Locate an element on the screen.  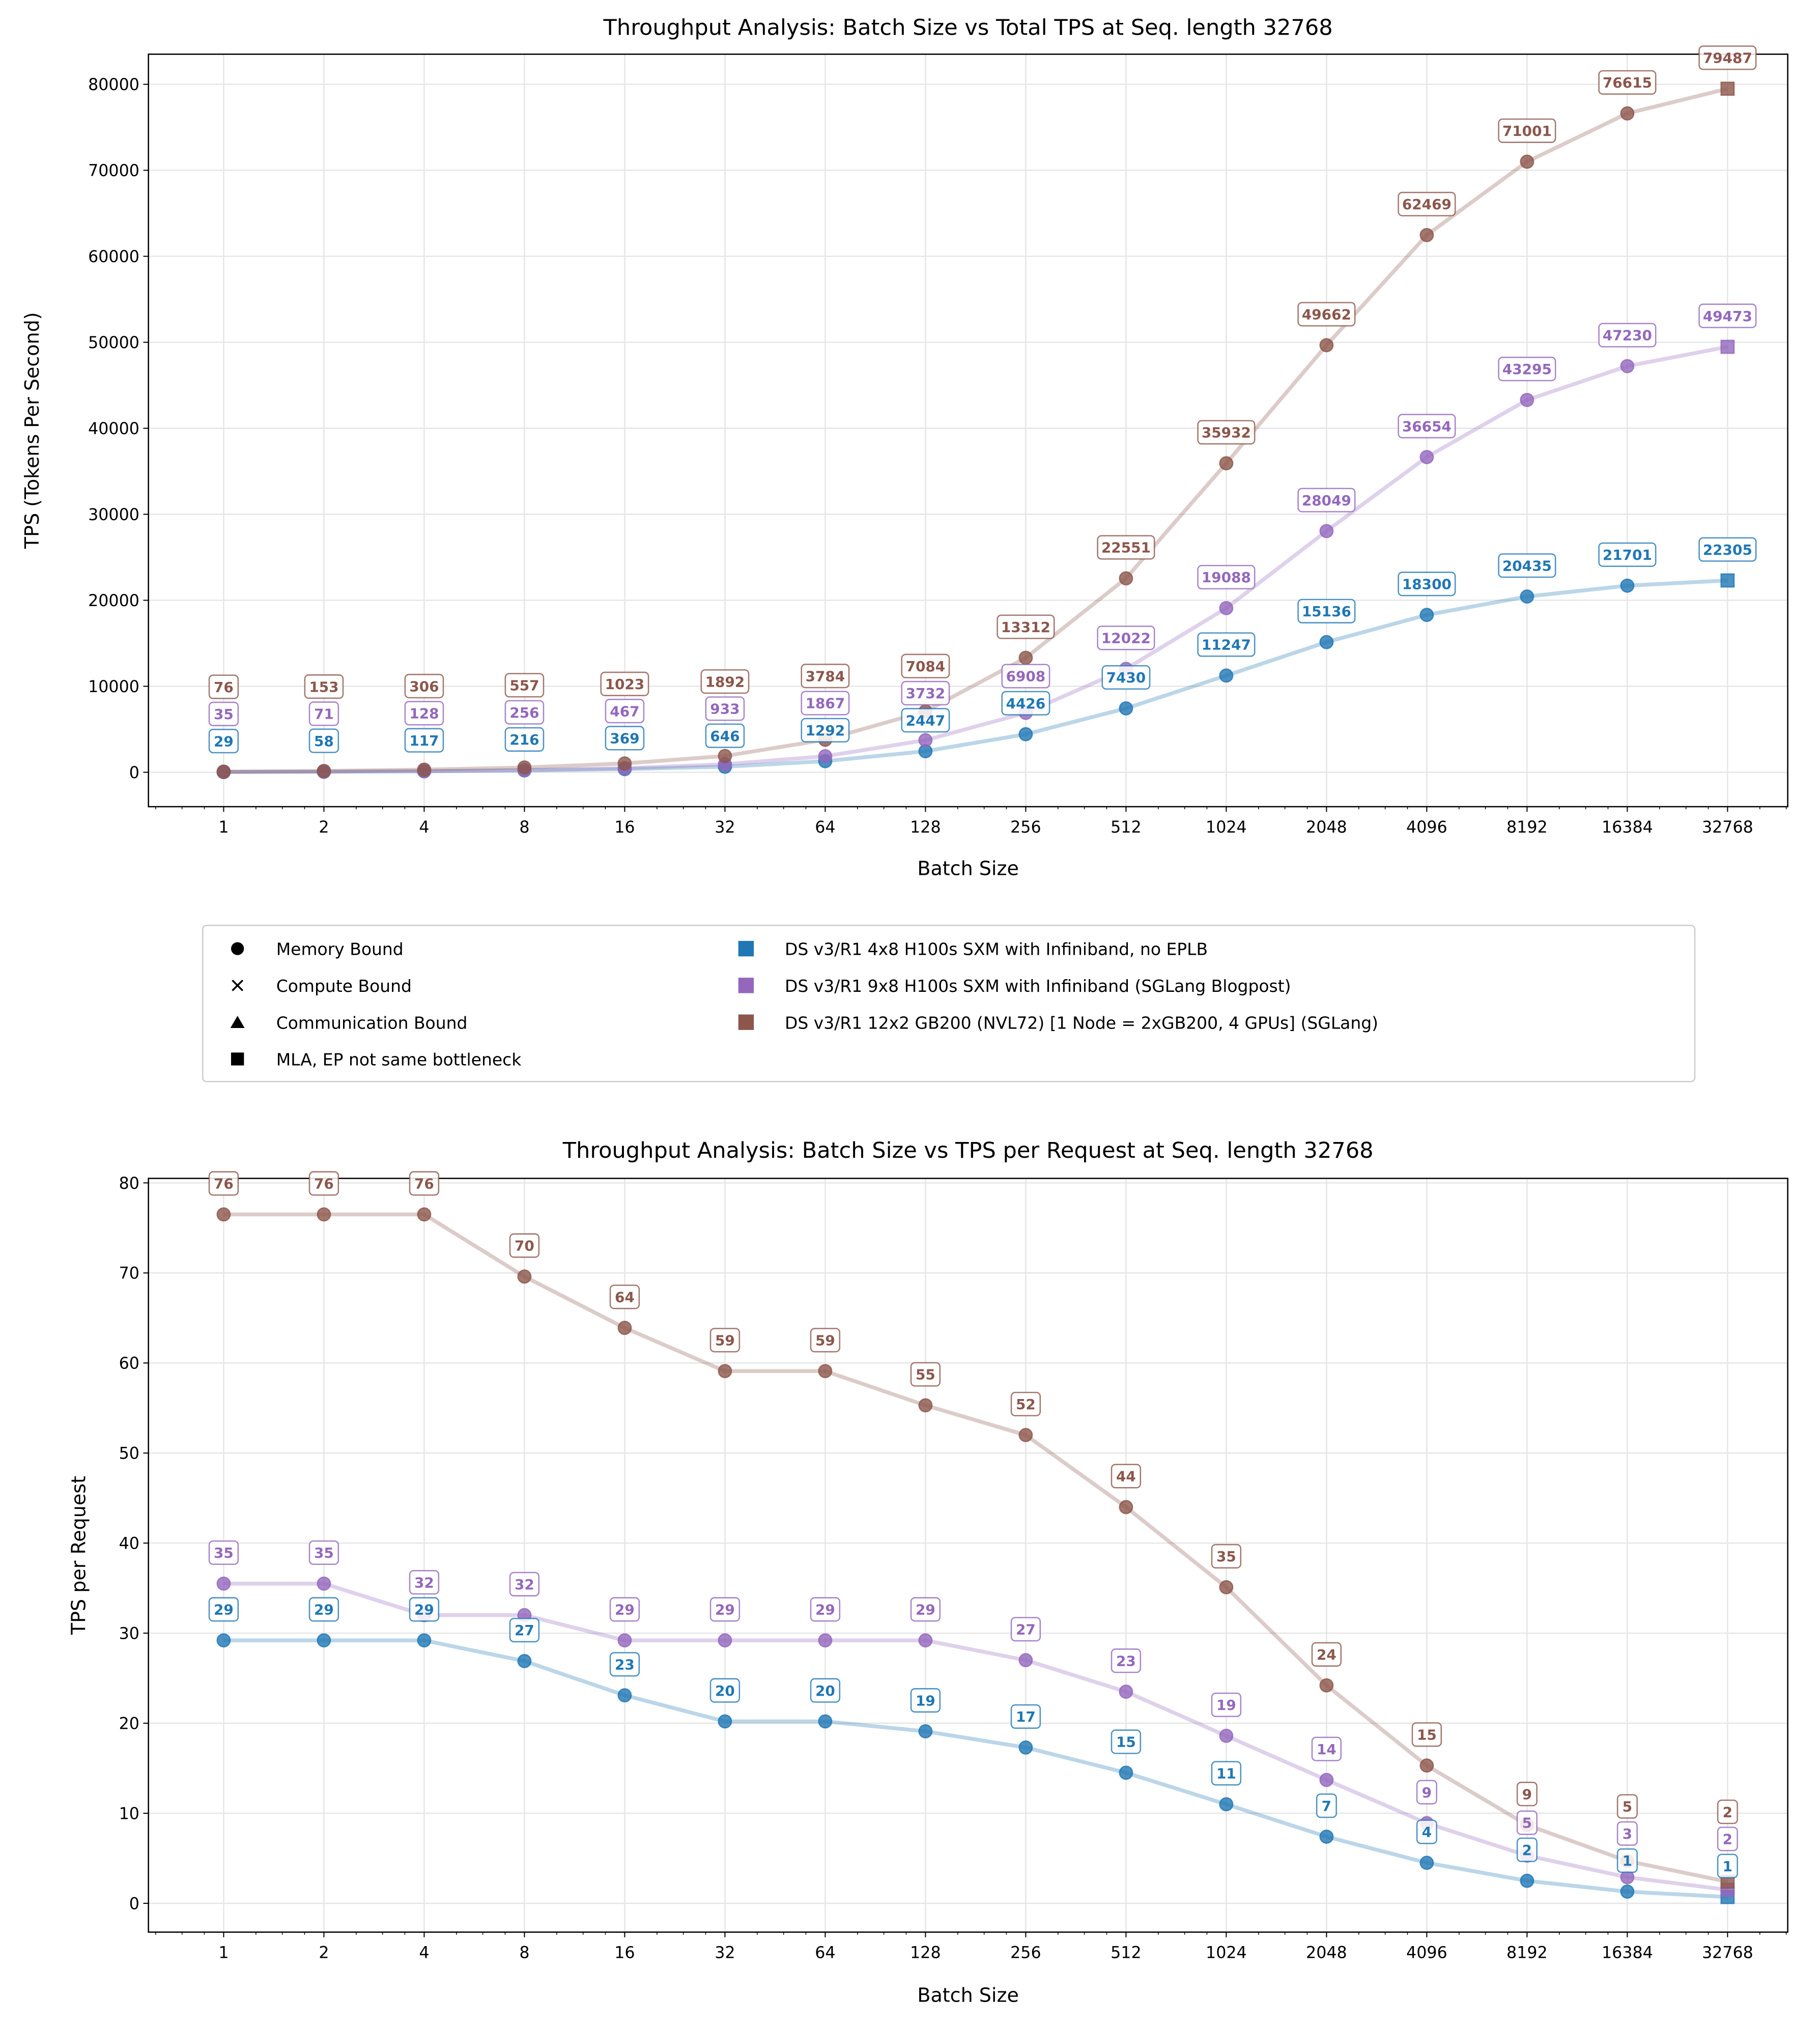
data-label: 13312 is located at coordinates (1025, 627).